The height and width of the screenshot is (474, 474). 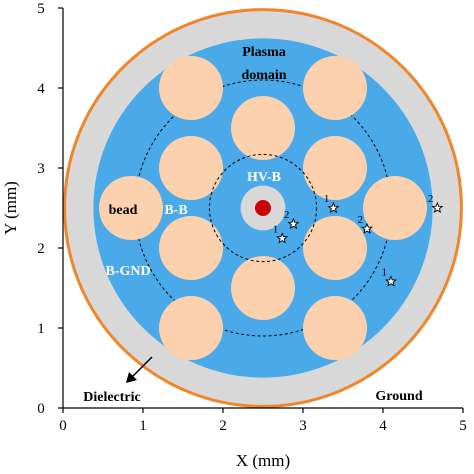 What do you see at coordinates (41, 9) in the screenshot?
I see `y-tick-label-5: 5` at bounding box center [41, 9].